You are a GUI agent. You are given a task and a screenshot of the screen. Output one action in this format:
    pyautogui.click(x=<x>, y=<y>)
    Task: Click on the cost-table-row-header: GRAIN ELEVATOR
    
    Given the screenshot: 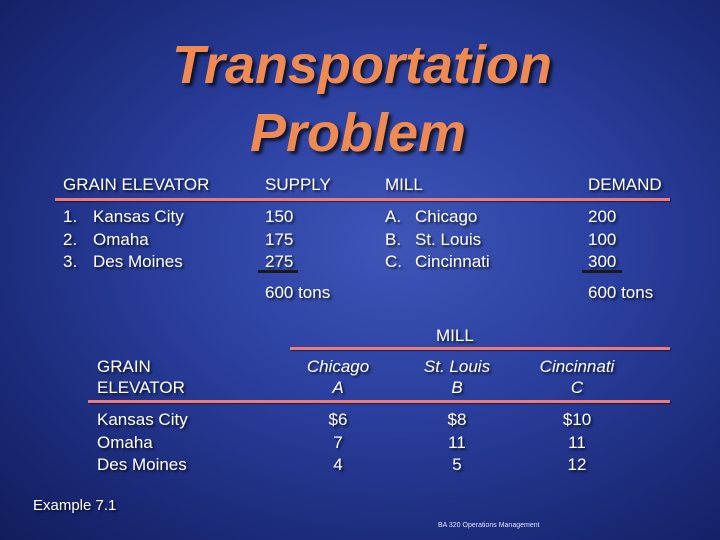 What is the action you would take?
    pyautogui.click(x=141, y=377)
    